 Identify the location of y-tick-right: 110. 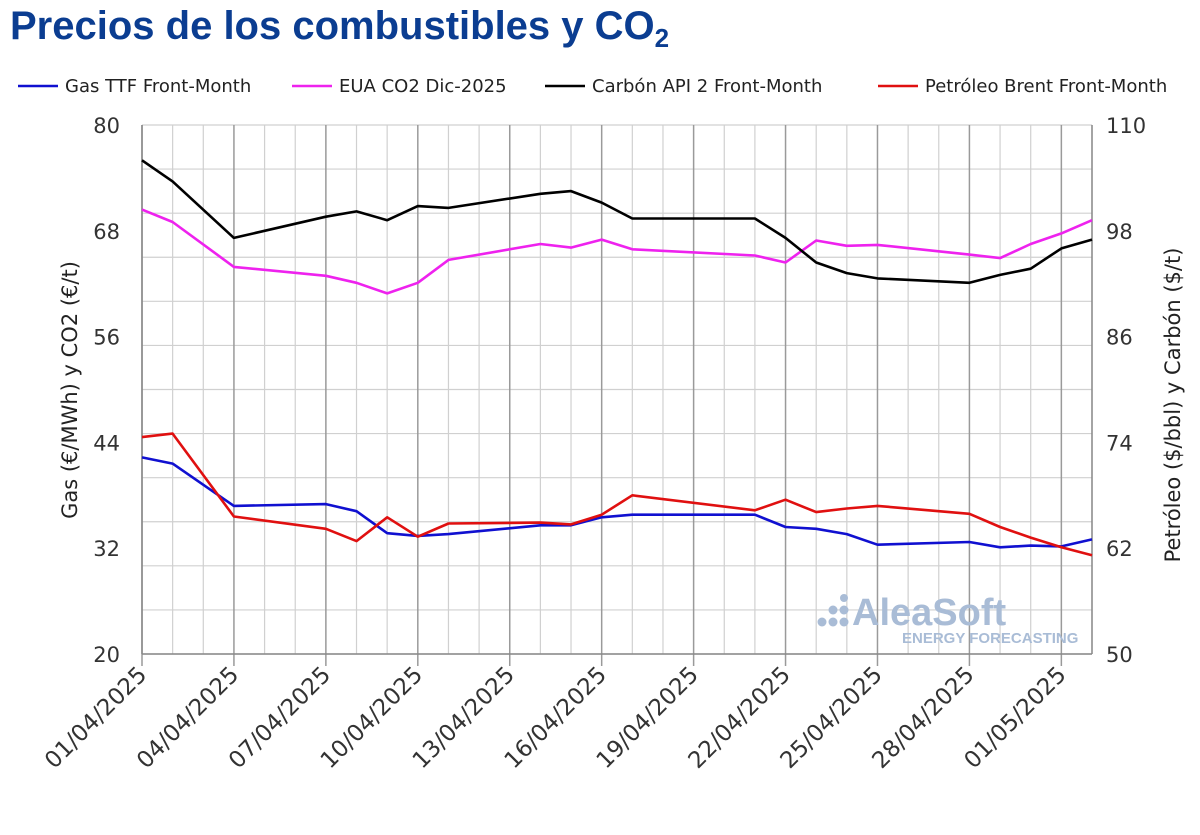
(1126, 126).